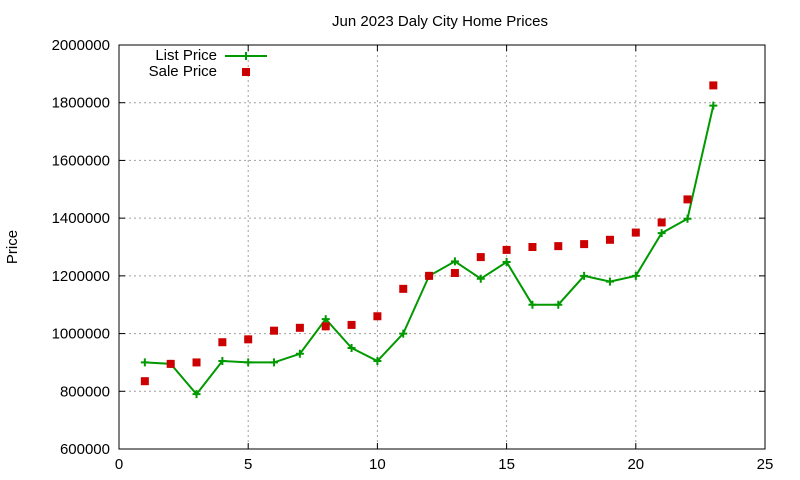 The image size is (800, 480). I want to click on y-tick-label: 1200000, so click(81, 276).